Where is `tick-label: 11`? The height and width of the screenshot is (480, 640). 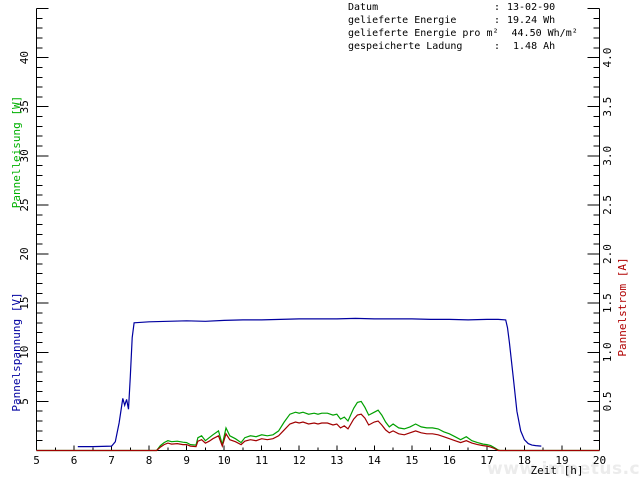 tick-label: 11 is located at coordinates (261, 460).